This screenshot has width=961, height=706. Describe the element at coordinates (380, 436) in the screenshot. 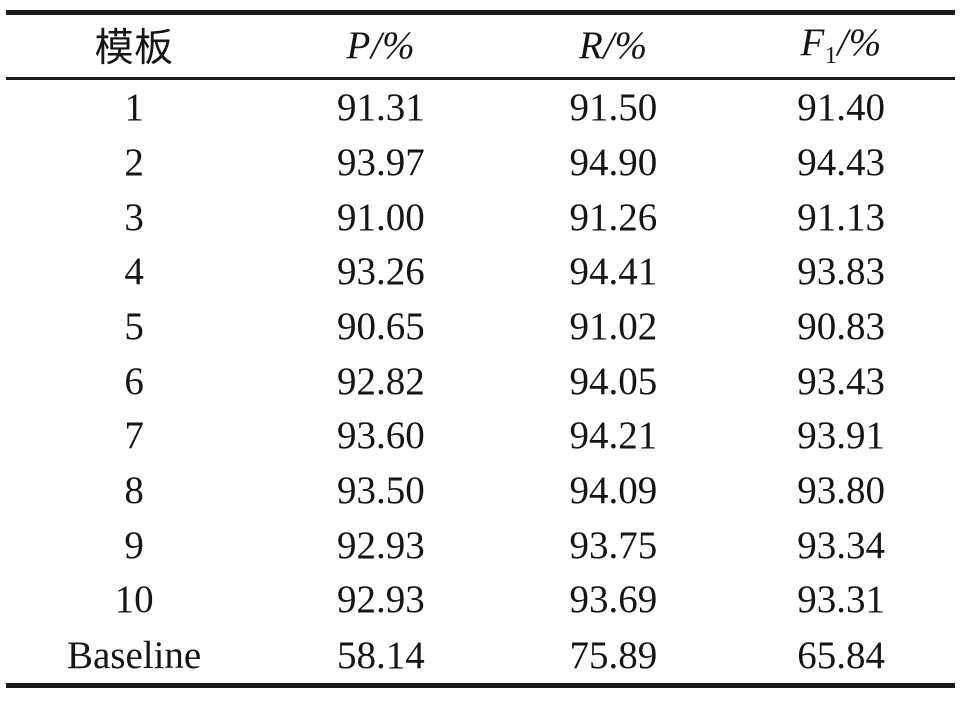

I see `precision-cell: 93.60` at that location.